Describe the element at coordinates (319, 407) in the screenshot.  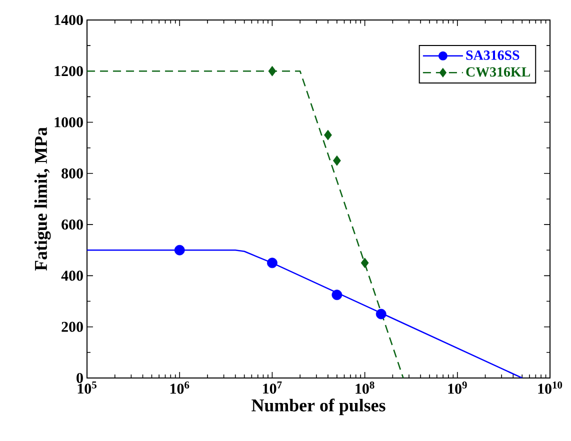
I see `x-axis-title: Number of pulses` at that location.